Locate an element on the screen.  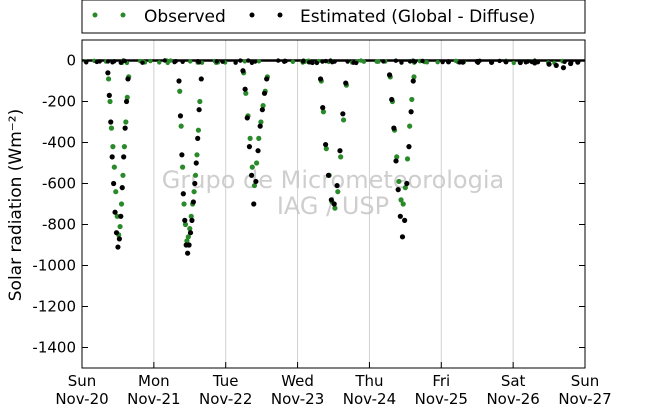
x-tick-date: Nov-20 is located at coordinates (81, 399).